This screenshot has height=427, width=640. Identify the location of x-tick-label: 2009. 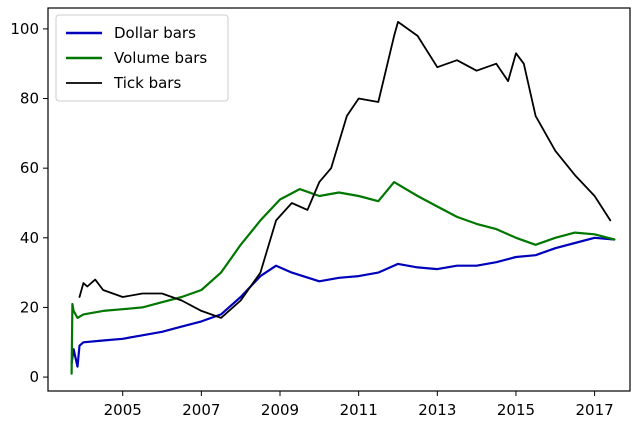
(280, 410).